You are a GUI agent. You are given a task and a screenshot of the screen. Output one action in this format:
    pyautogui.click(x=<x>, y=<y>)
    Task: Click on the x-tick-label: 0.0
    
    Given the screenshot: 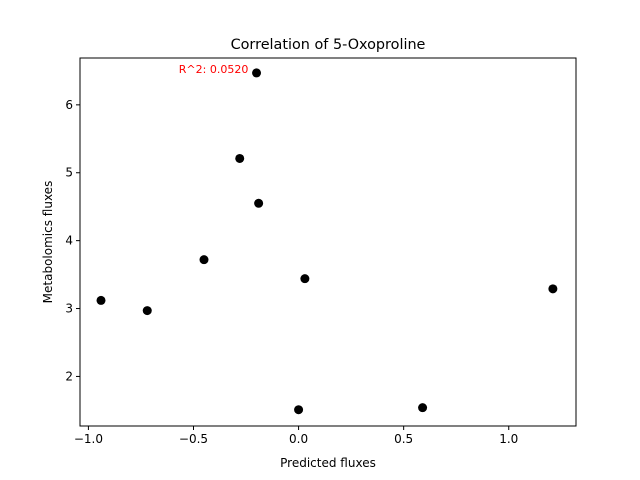 What is the action you would take?
    pyautogui.click(x=298, y=439)
    